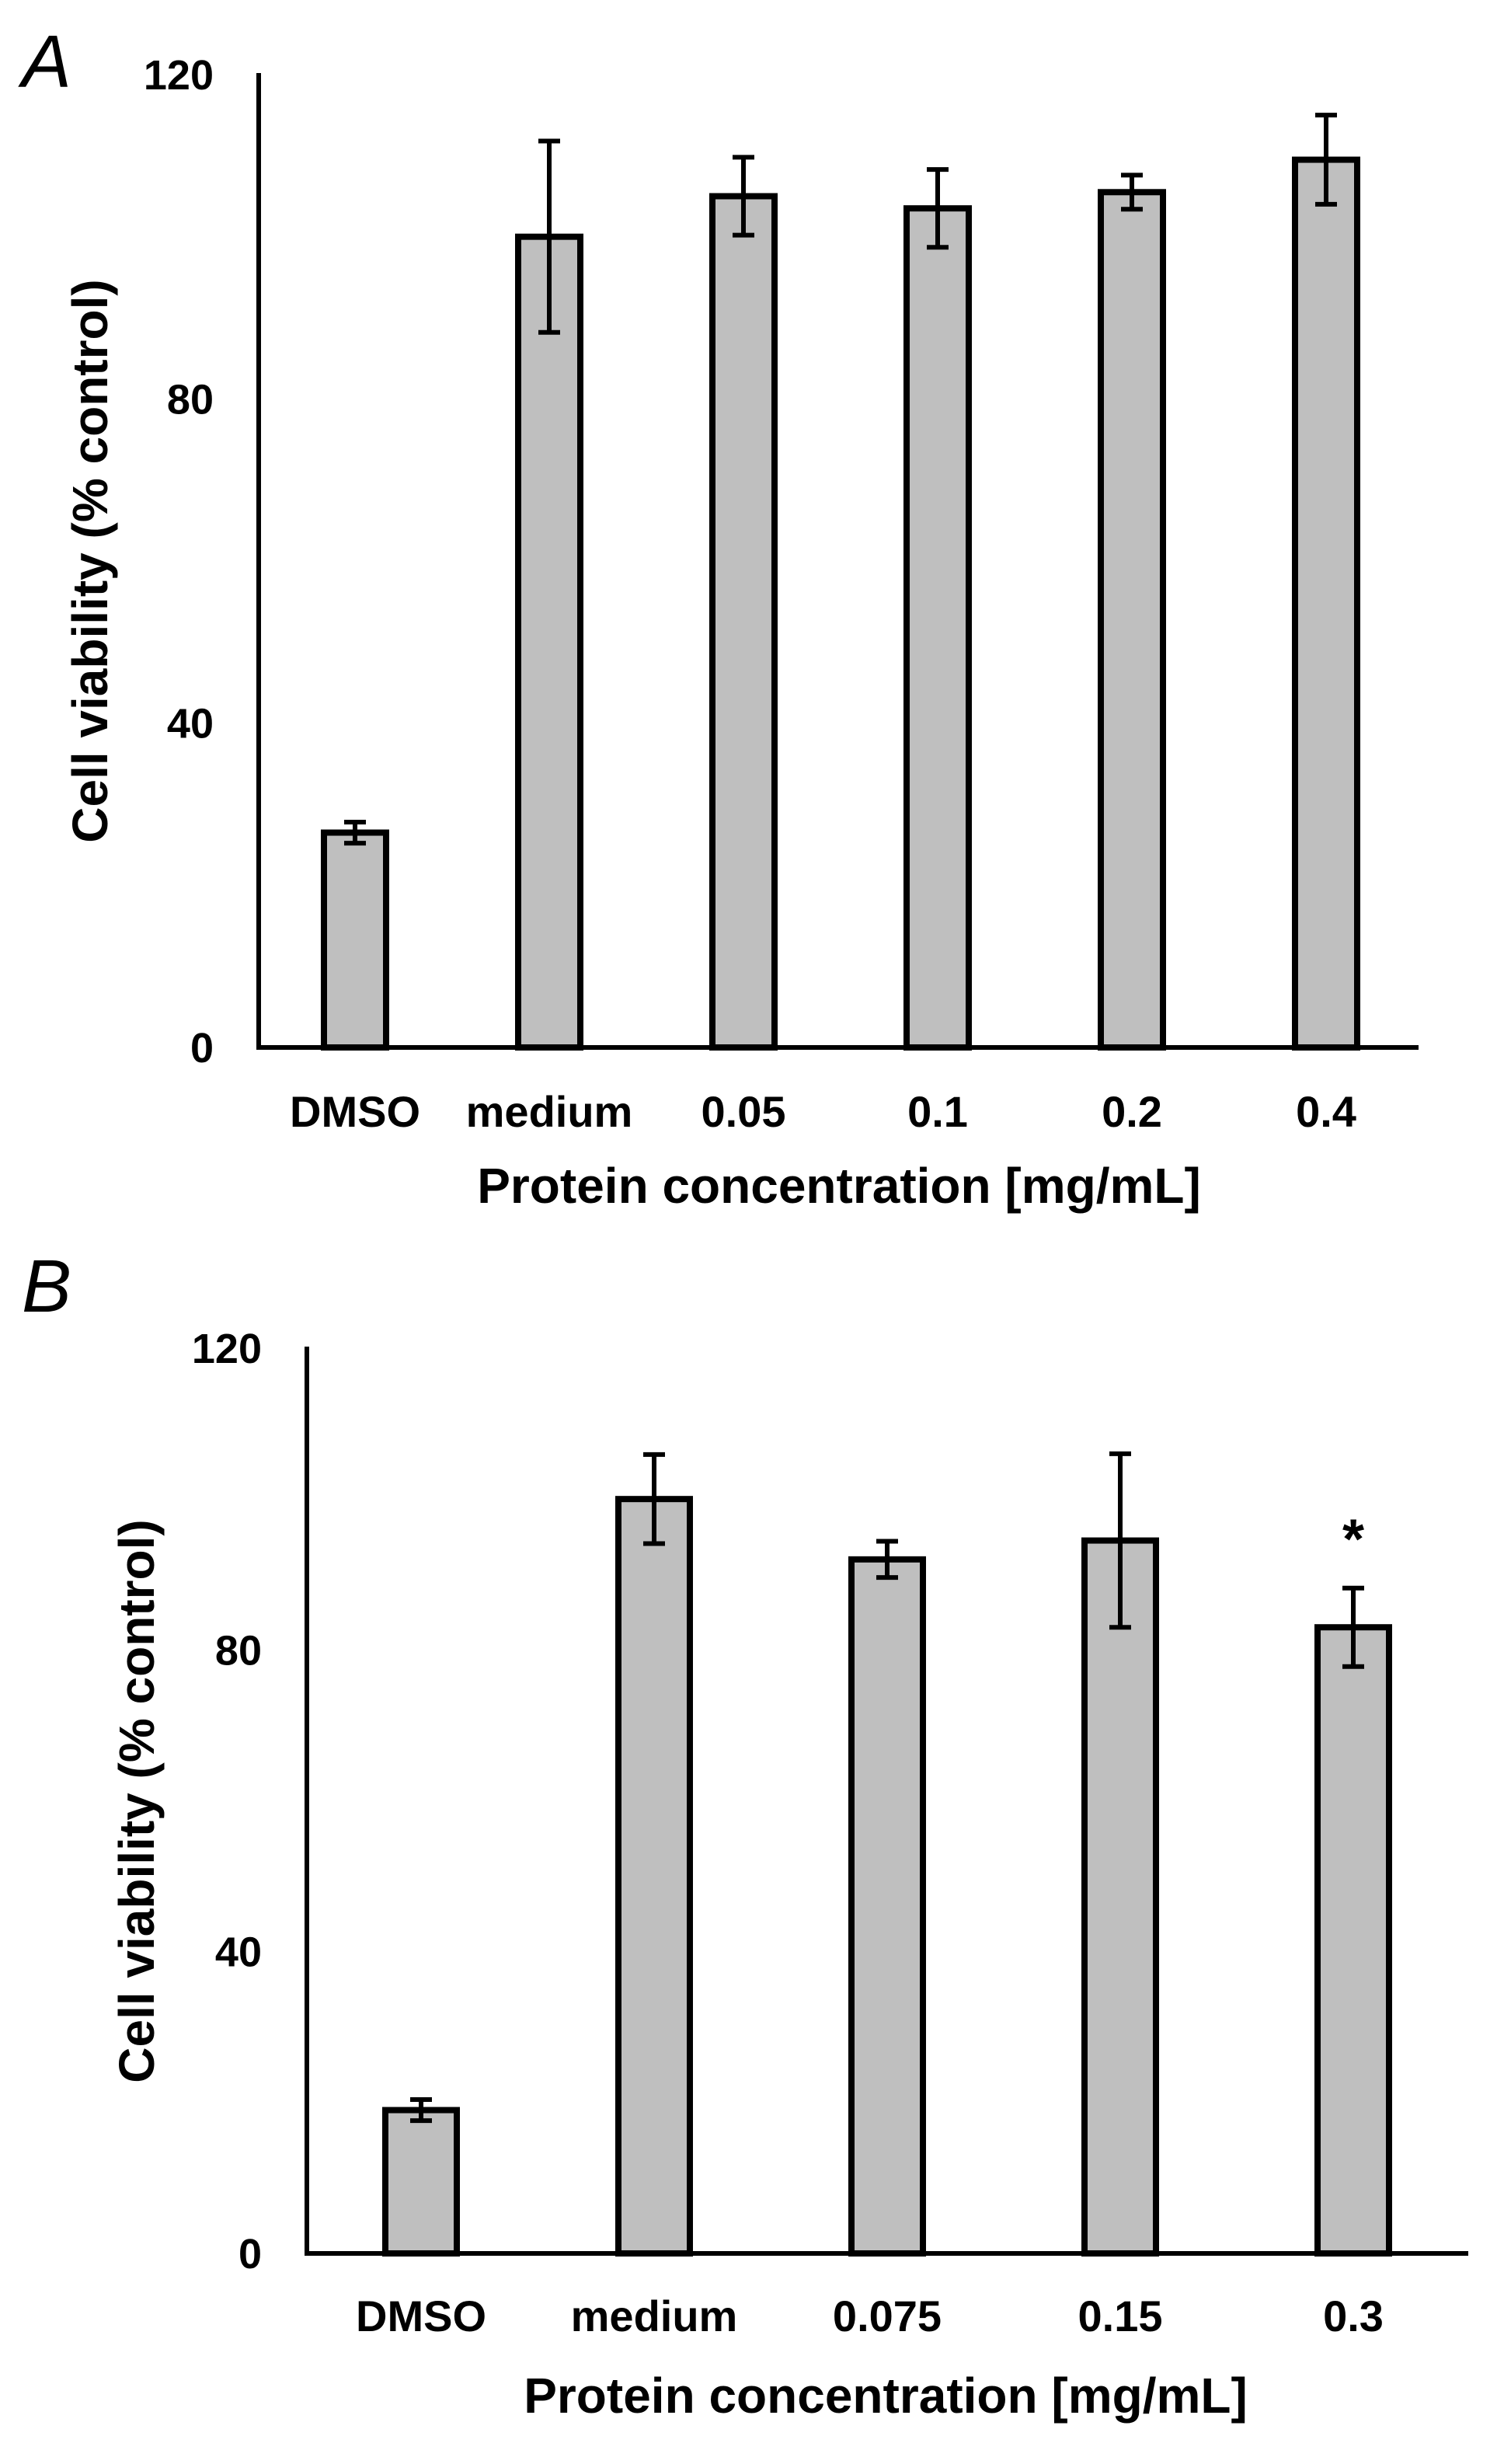  Describe the element at coordinates (44, 61) in the screenshot. I see `panel-label: A` at that location.